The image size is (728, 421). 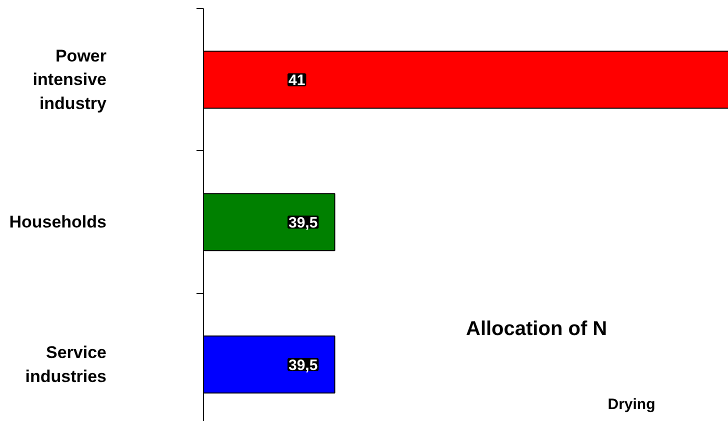 What do you see at coordinates (66, 364) in the screenshot?
I see `y-tick-label: Service industries` at bounding box center [66, 364].